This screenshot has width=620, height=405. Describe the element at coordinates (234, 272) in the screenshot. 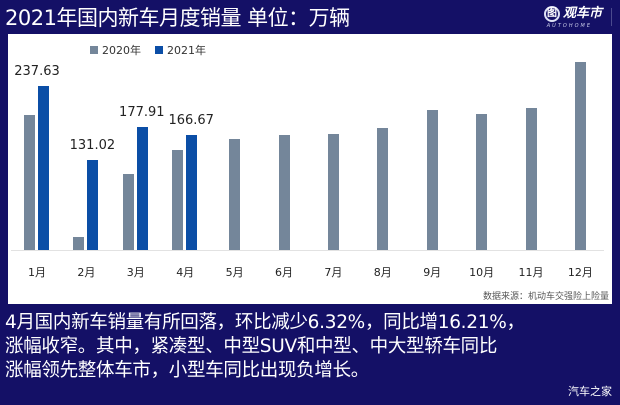

I see `x-tick-label: 5月` at that location.